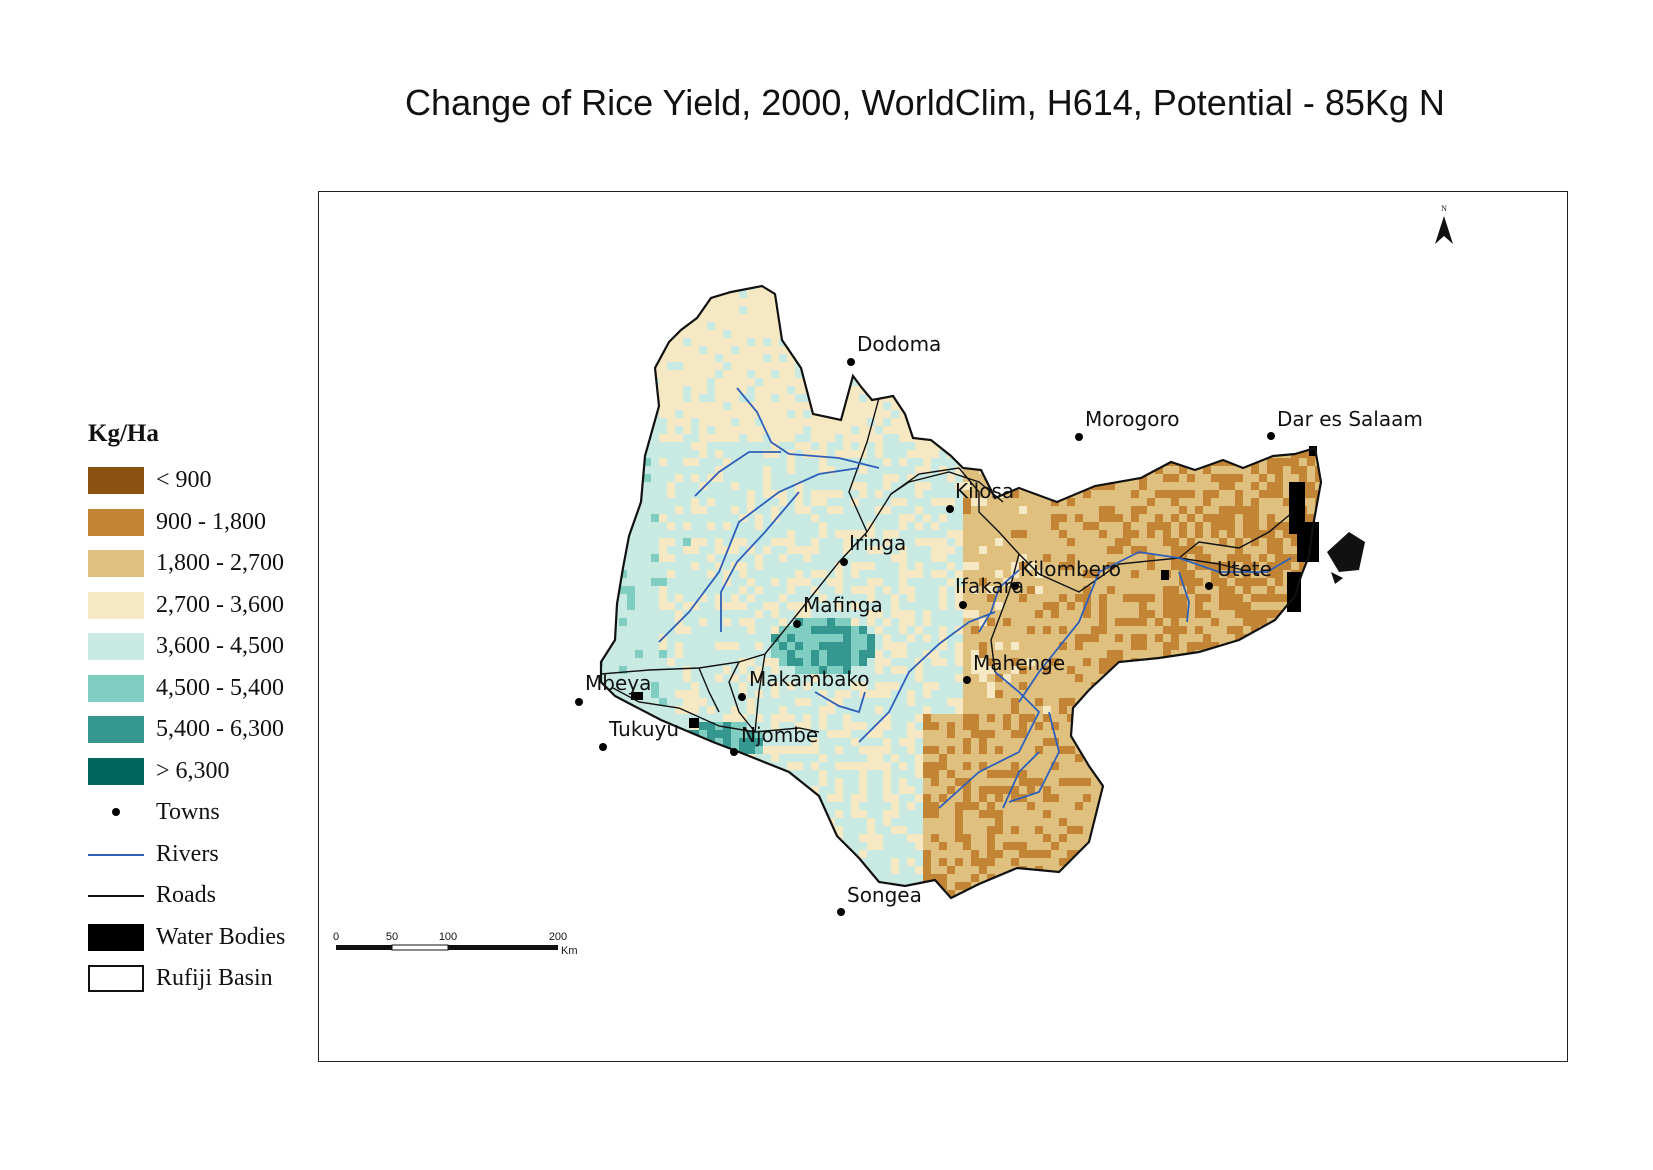  I want to click on basin-swatch, so click(116, 979).